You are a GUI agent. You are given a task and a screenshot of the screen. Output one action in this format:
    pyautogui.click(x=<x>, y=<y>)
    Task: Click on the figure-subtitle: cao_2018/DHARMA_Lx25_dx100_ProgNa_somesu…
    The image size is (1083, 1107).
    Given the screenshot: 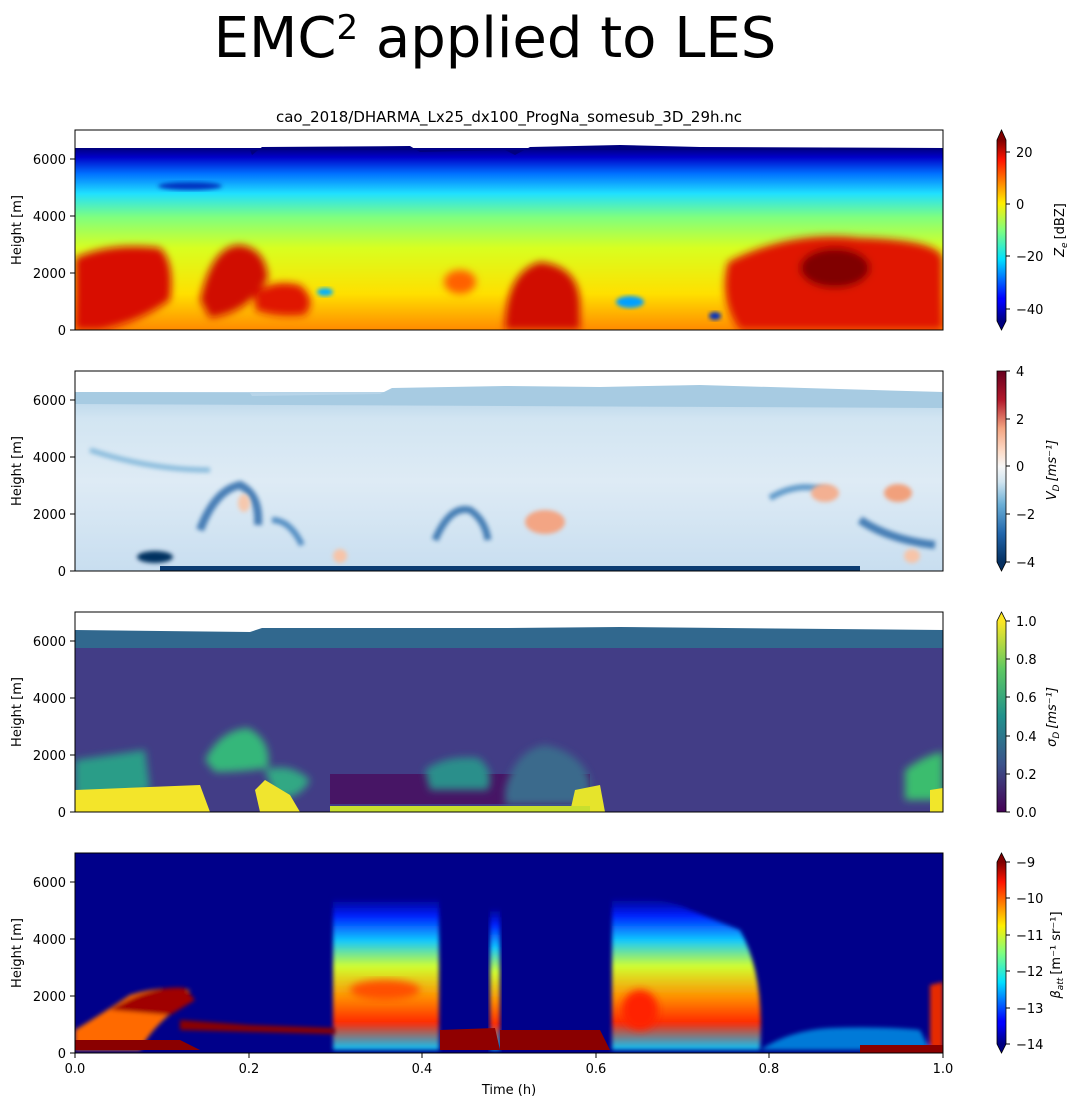 What is the action you would take?
    pyautogui.click(x=509, y=117)
    